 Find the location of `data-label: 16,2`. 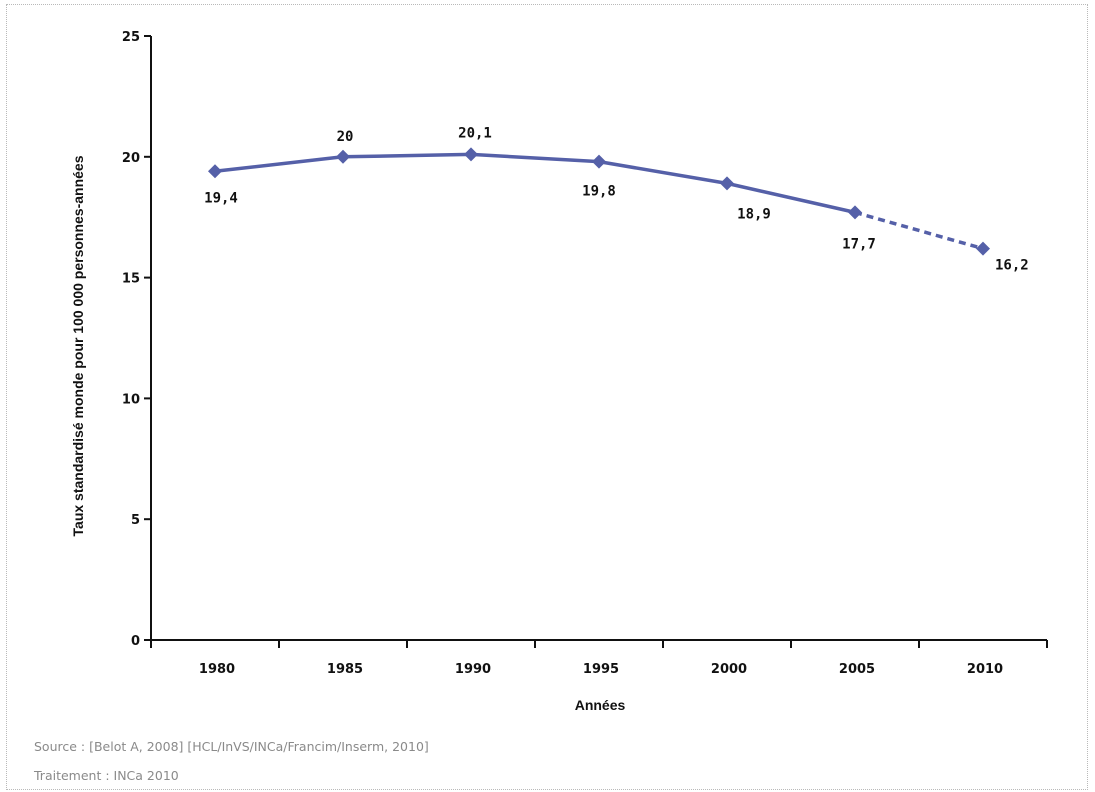

data-label: 16,2 is located at coordinates (1012, 266).